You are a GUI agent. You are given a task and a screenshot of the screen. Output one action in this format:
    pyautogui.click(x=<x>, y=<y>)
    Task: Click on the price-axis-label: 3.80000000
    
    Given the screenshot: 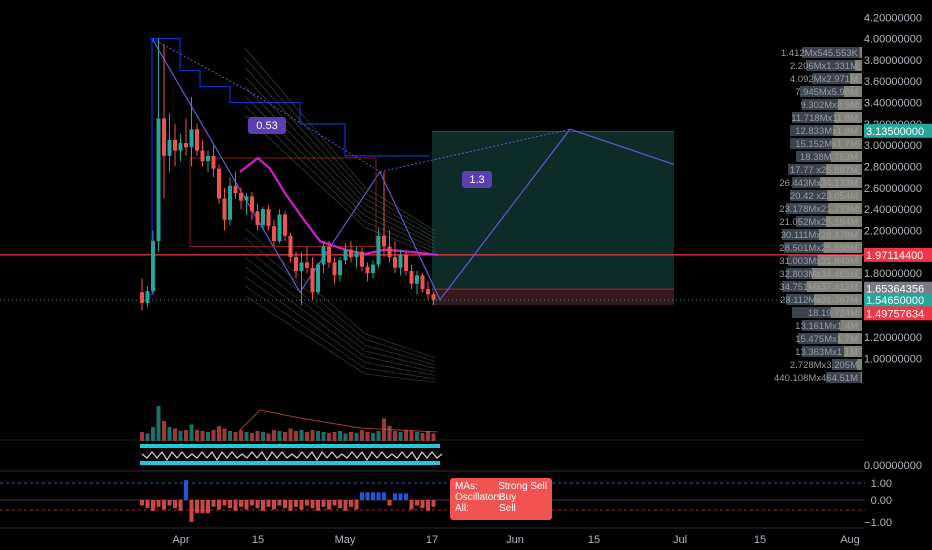 What is the action you would take?
    pyautogui.click(x=893, y=61)
    